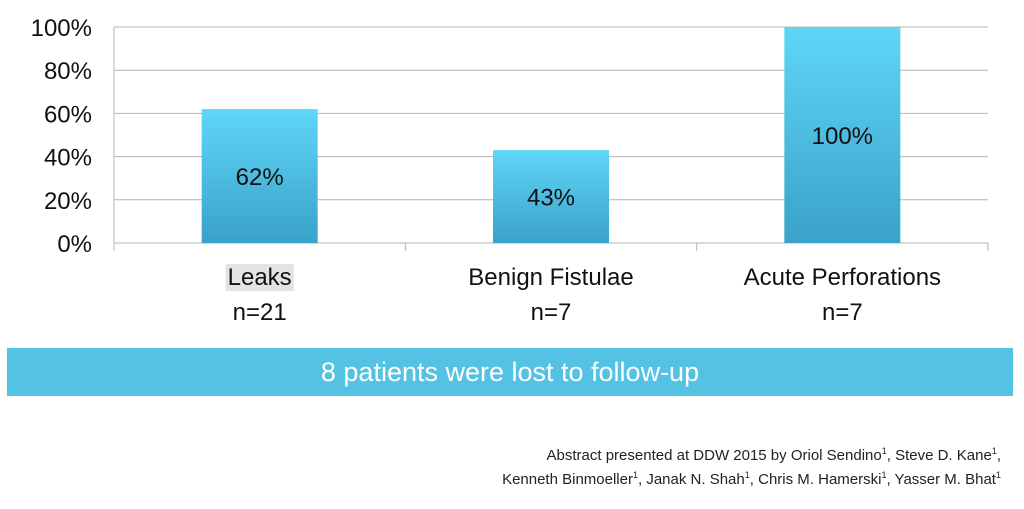 This screenshot has height=509, width=1024. Describe the element at coordinates (945, 479) in the screenshot. I see `author-name: Yasser M. Bhat` at that location.